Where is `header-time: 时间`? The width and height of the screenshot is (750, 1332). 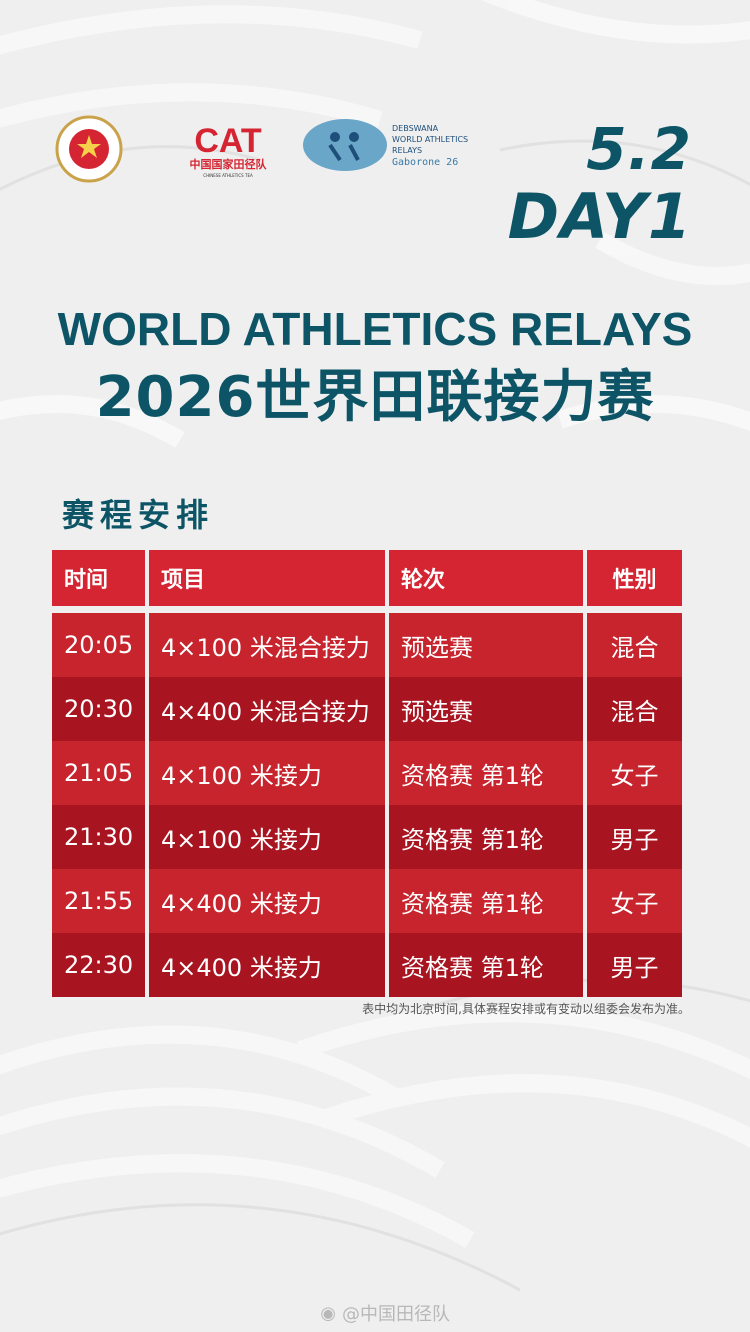
header-time: 时间 is located at coordinates (98, 578).